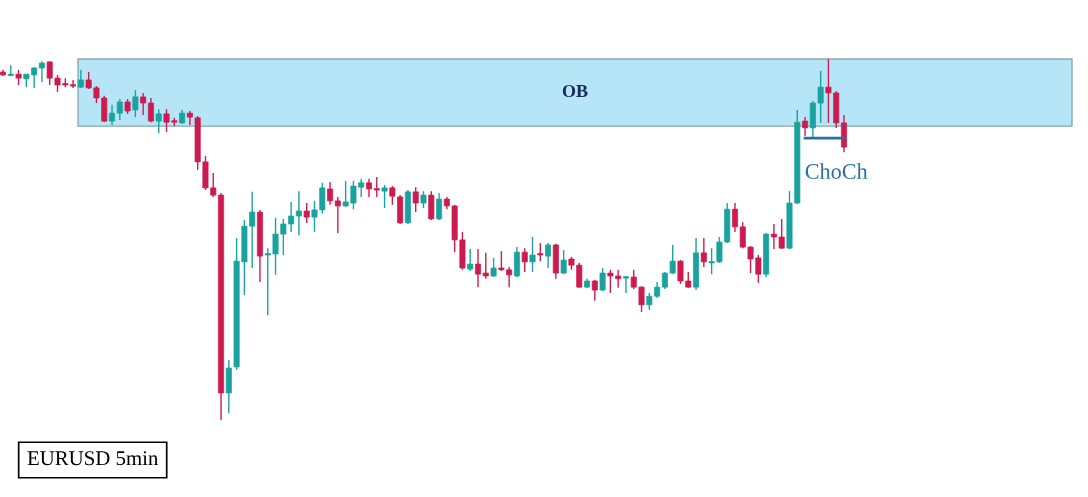 Image resolution: width=1088 pixels, height=497 pixels. What do you see at coordinates (93, 458) in the screenshot?
I see `text: EURUSD 5min` at bounding box center [93, 458].